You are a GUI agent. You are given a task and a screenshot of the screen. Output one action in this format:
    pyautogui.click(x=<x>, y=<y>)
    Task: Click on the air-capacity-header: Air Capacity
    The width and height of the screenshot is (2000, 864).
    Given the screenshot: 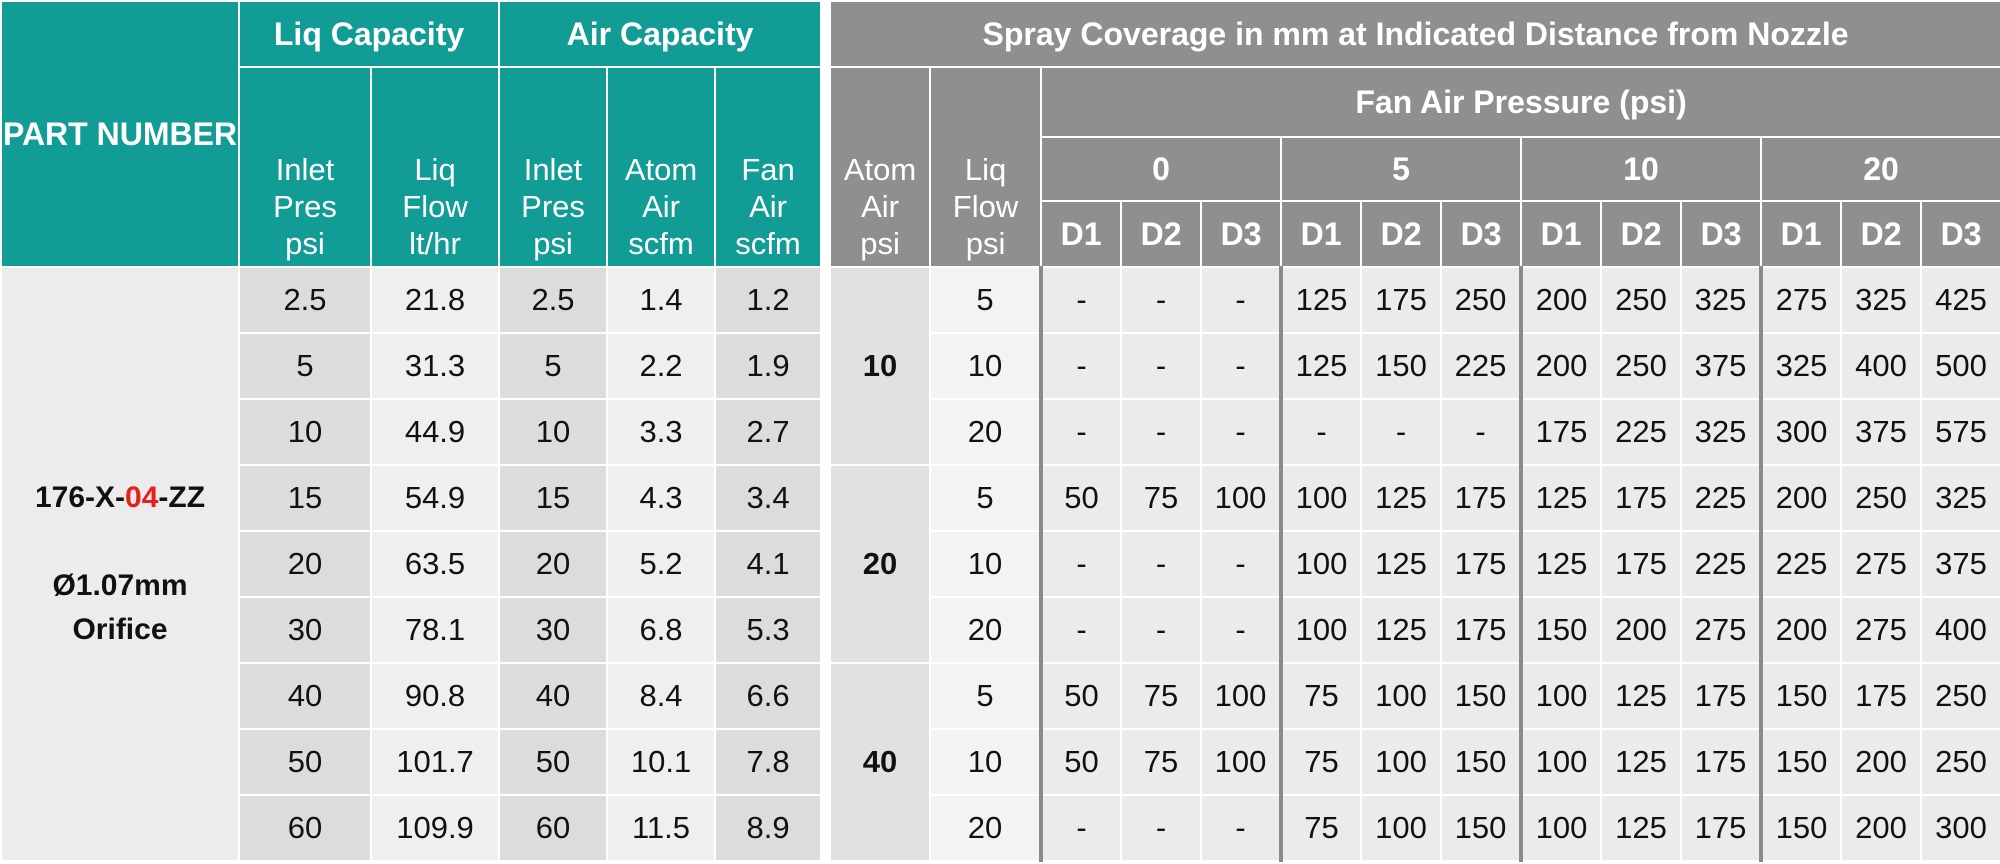 What is the action you would take?
    pyautogui.click(x=660, y=34)
    